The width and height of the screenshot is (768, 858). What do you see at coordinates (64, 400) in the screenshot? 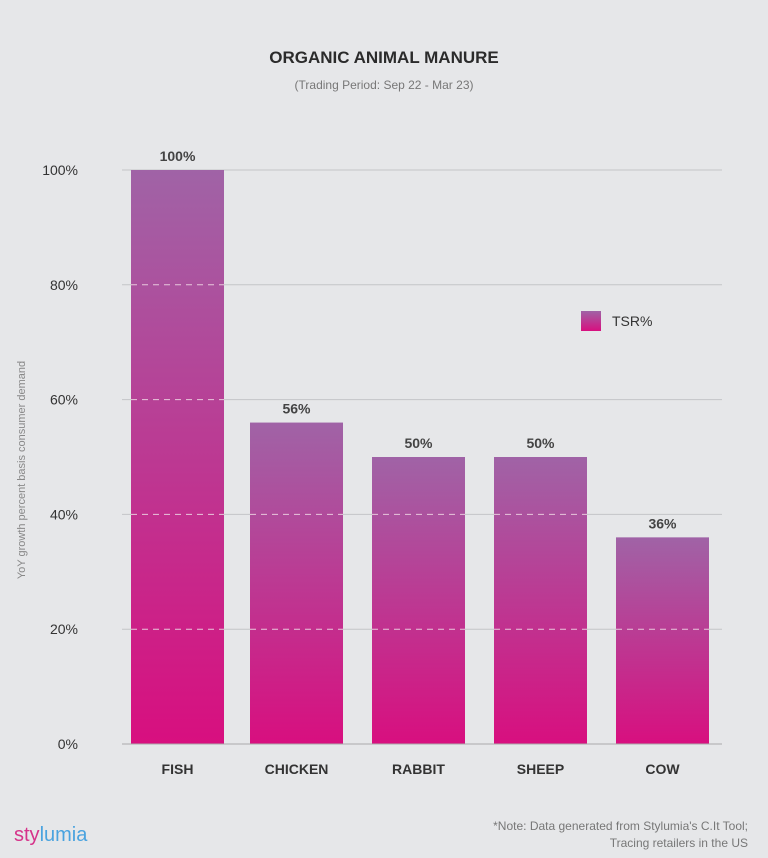
I see `y-tick-label: 60%` at bounding box center [64, 400].